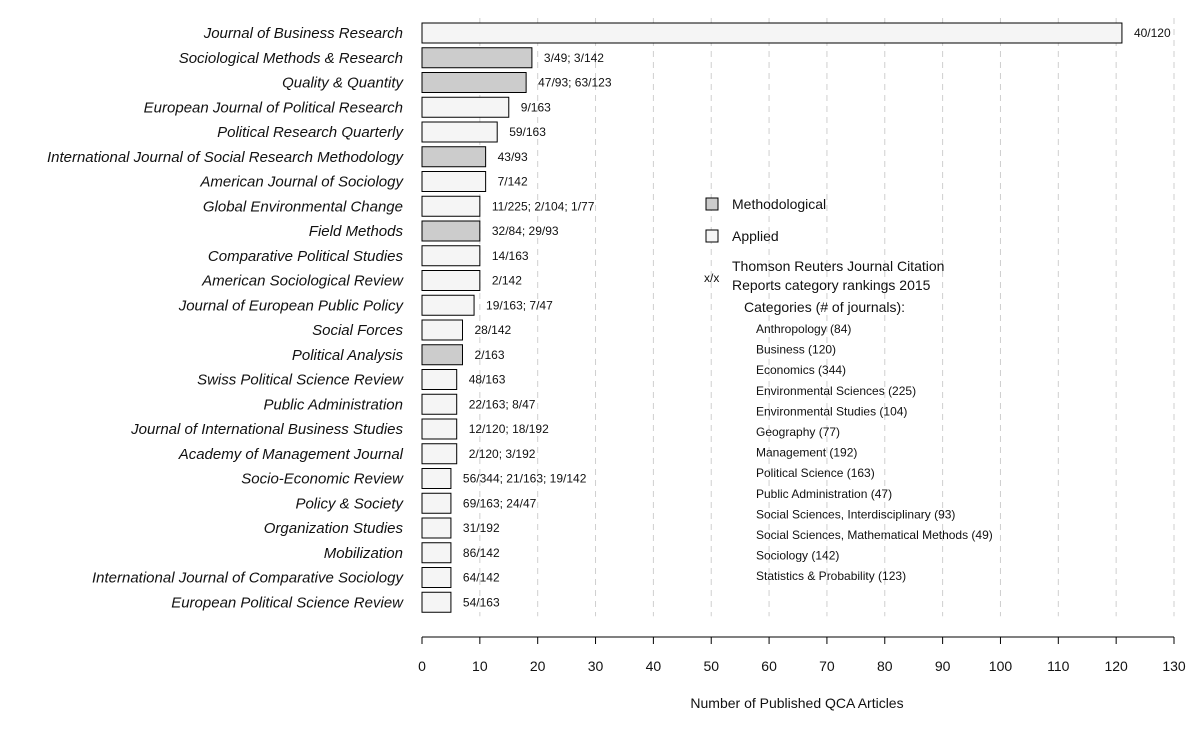 This screenshot has height=732, width=1194. What do you see at coordinates (943, 666) in the screenshot?
I see `x-tick-label: 90` at bounding box center [943, 666].